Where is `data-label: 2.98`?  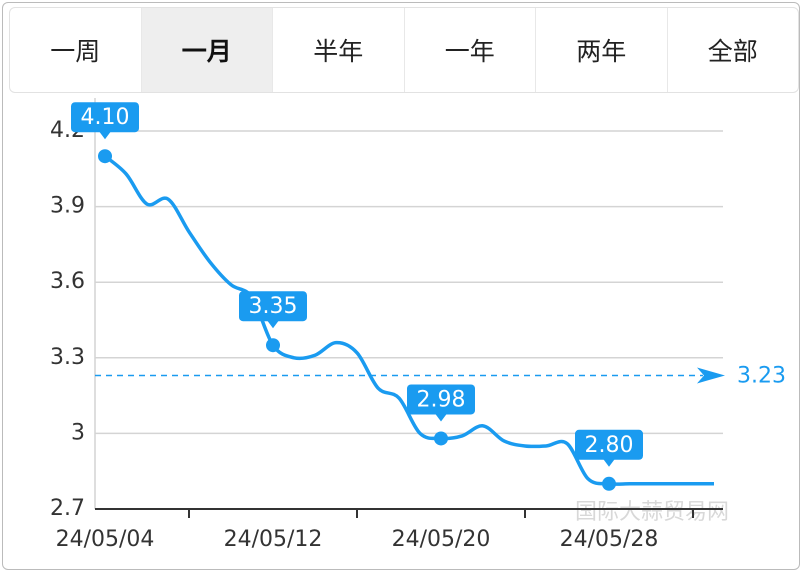
data-label: 2.98 is located at coordinates (441, 399).